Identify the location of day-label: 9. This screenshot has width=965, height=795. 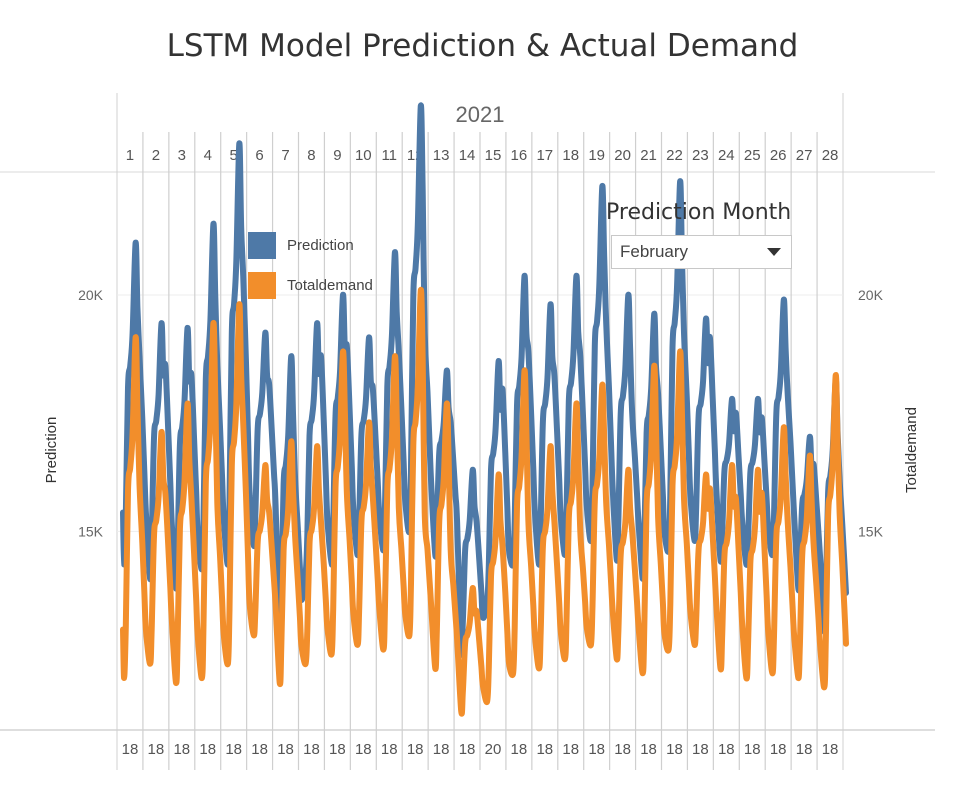
(337, 155).